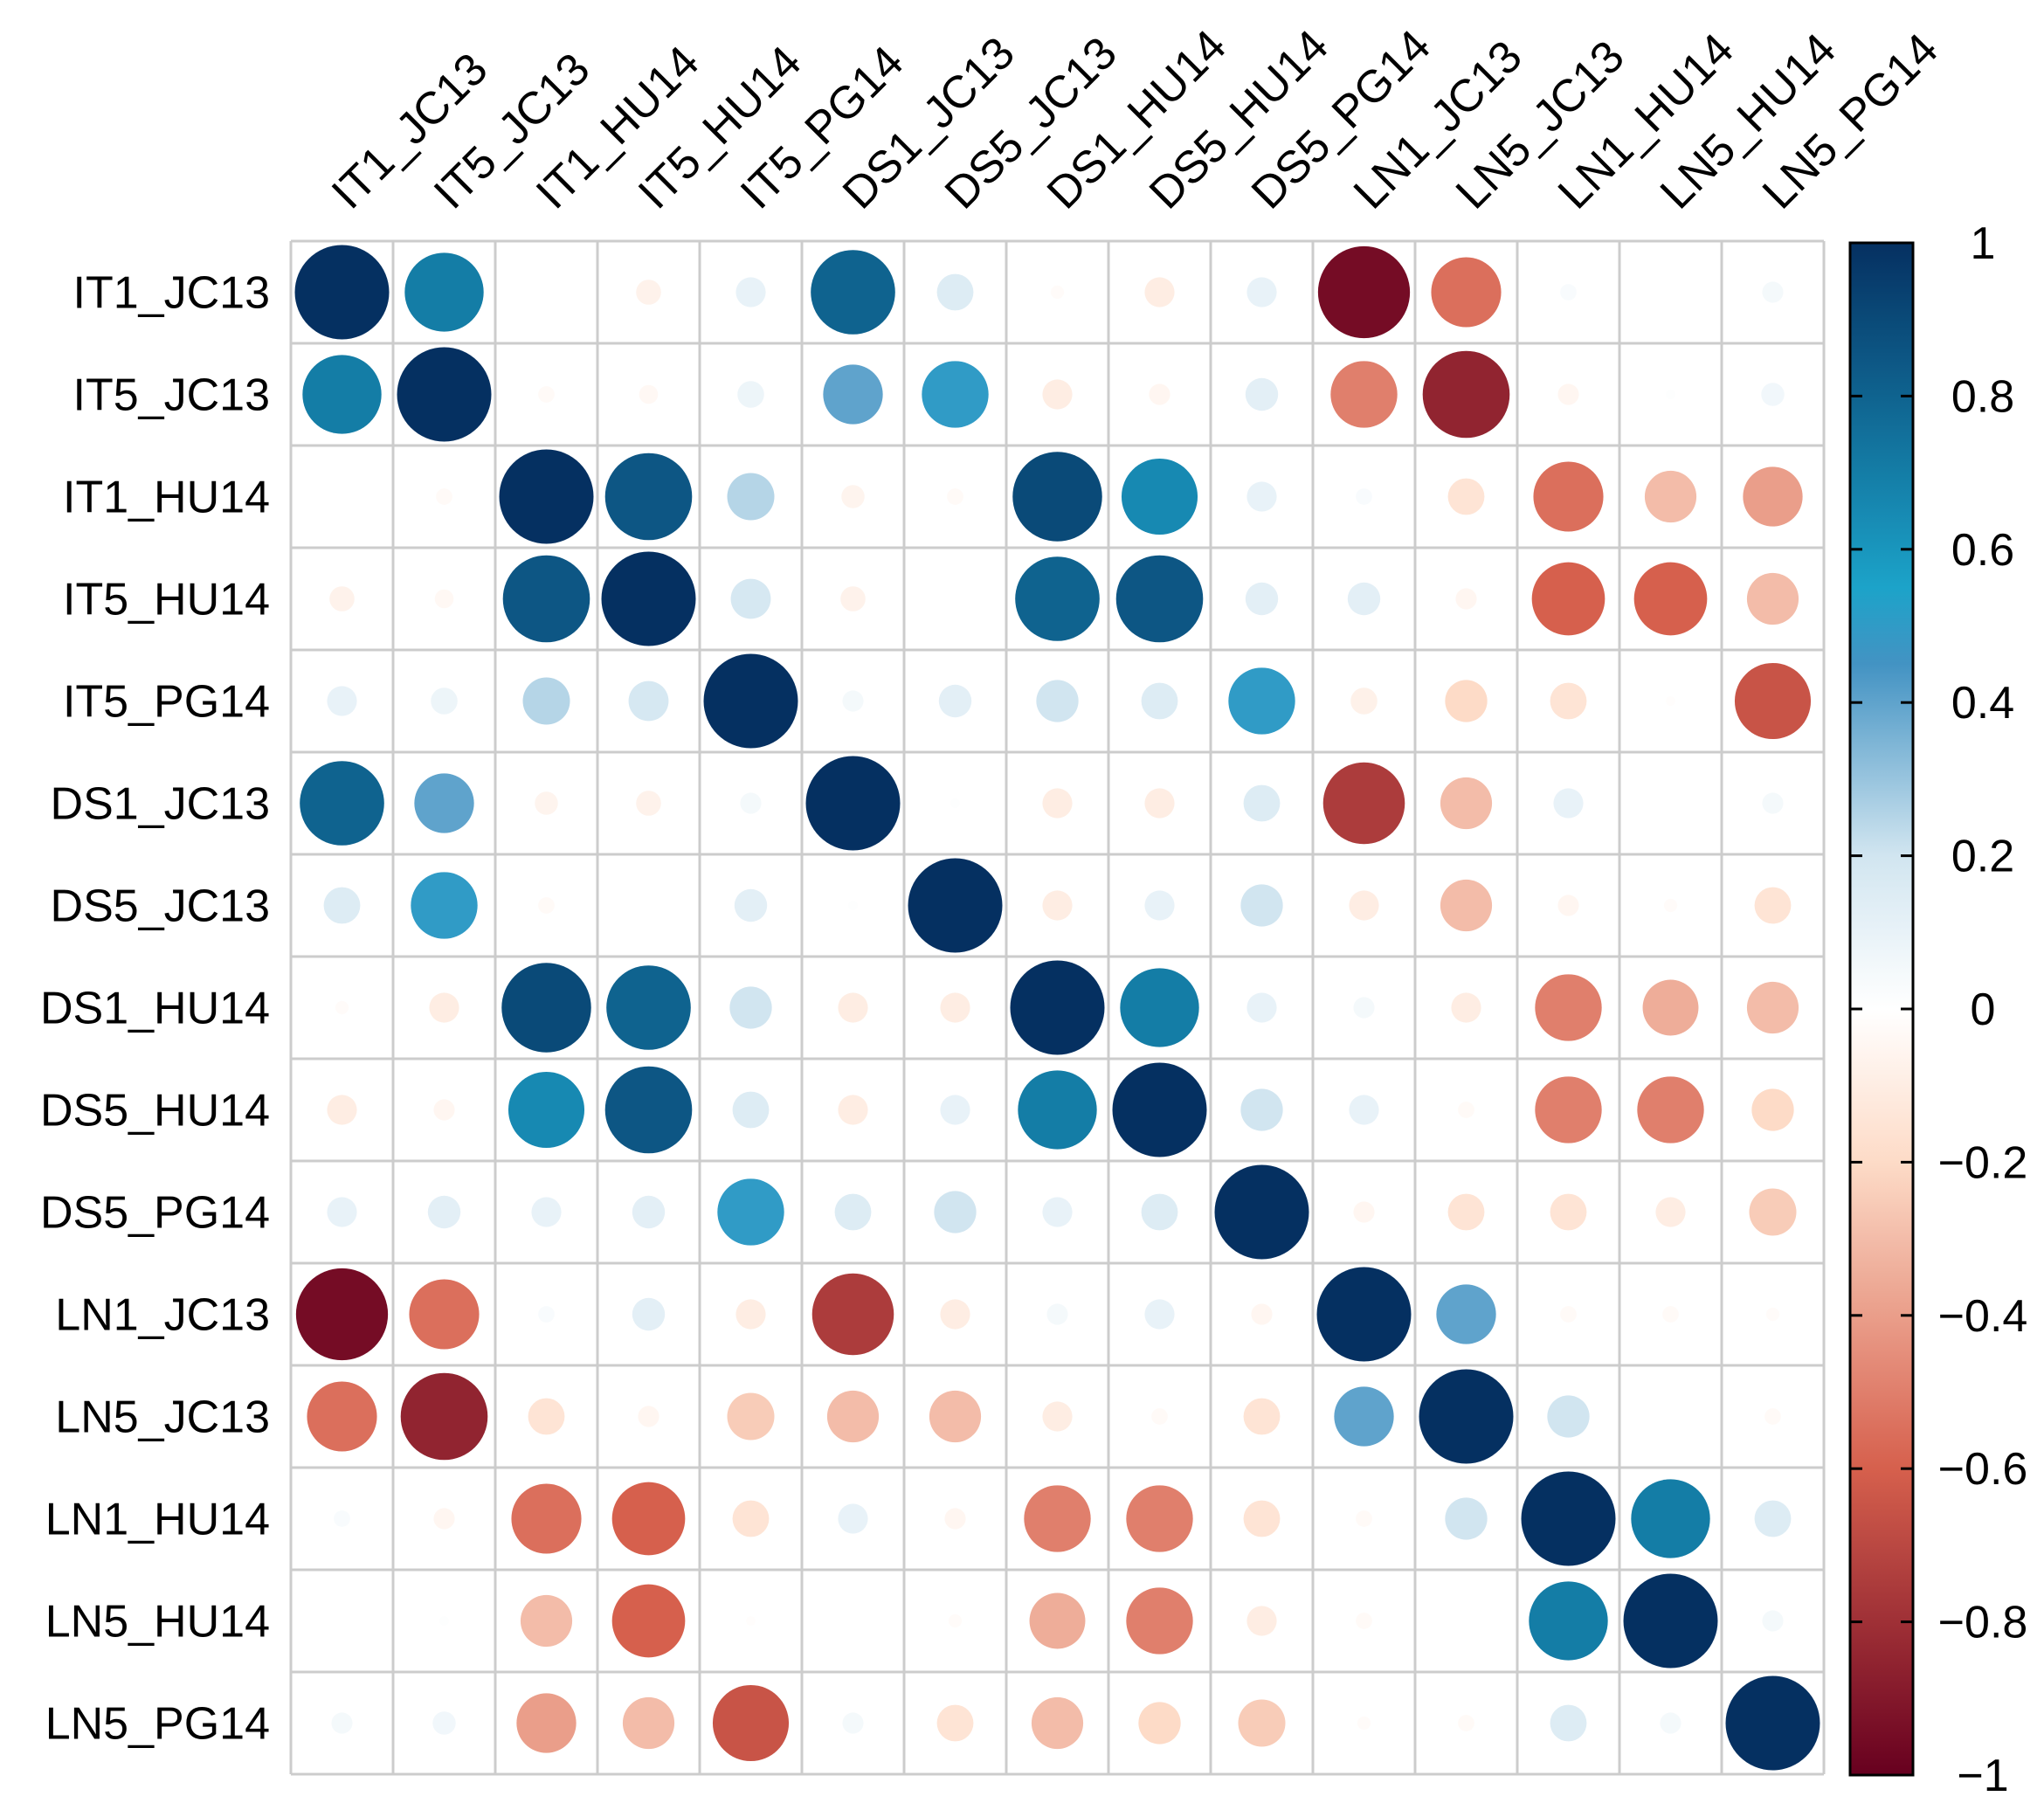 The image size is (2044, 1817). I want to click on row-label: DS1_HU14, so click(155, 1009).